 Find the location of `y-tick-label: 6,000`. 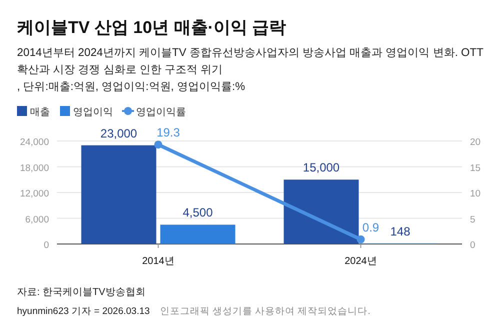

y-tick-label: 6,000 is located at coordinates (37, 220).